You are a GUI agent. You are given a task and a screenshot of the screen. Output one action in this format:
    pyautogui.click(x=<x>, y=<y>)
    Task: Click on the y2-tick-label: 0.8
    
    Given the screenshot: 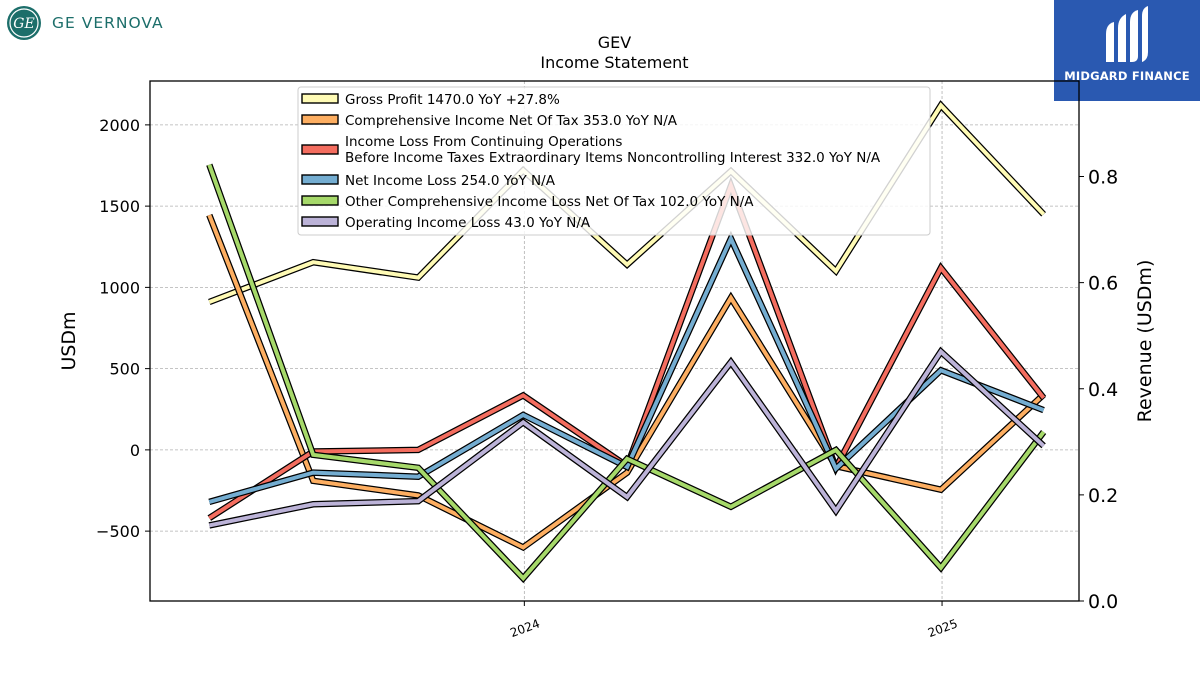 What is the action you would take?
    pyautogui.click(x=1103, y=178)
    